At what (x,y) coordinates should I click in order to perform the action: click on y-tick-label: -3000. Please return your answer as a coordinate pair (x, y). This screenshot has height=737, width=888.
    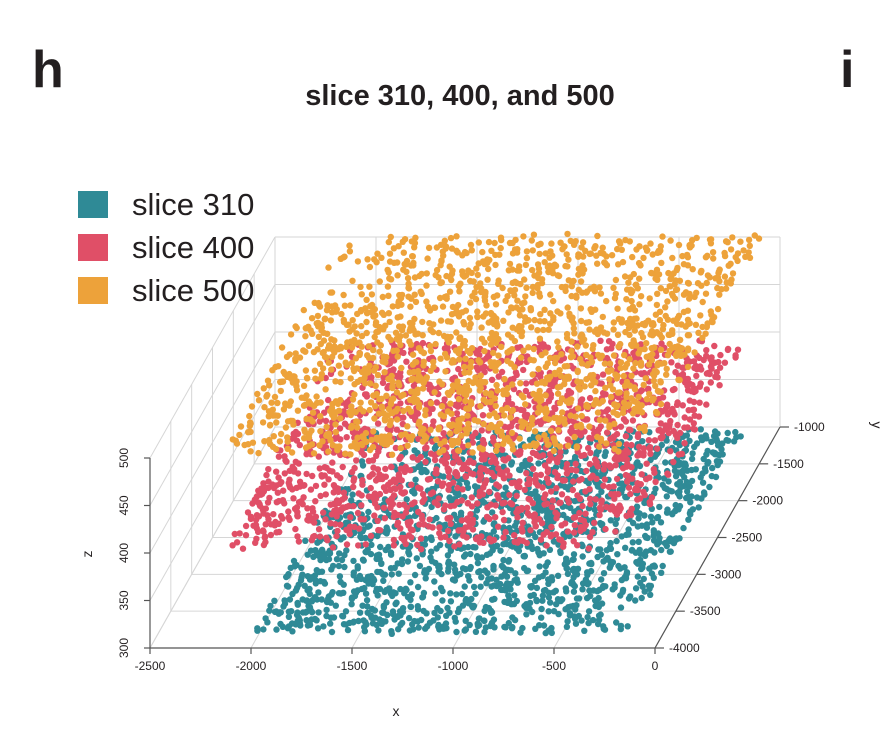
    Looking at the image, I should click on (726, 574).